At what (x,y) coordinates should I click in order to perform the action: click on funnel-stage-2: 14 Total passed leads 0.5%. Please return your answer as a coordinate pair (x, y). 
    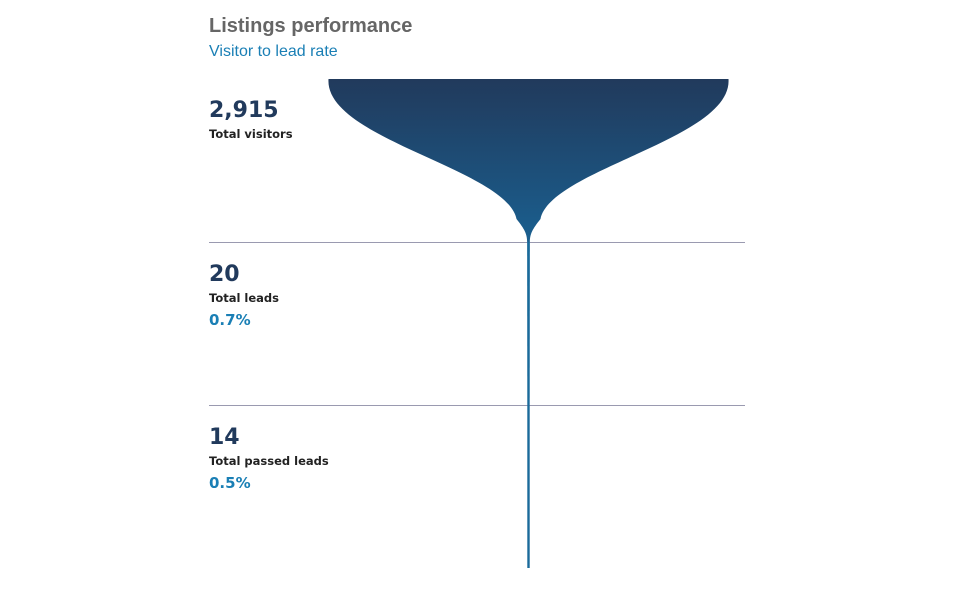
    Looking at the image, I should click on (309, 458).